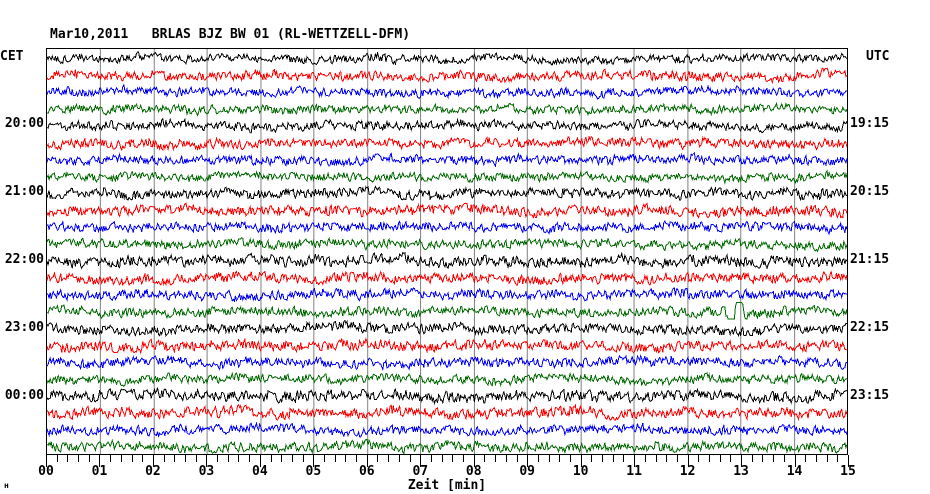  Describe the element at coordinates (24, 395) in the screenshot. I see `y-axis-left-label-4: 00:00` at that location.